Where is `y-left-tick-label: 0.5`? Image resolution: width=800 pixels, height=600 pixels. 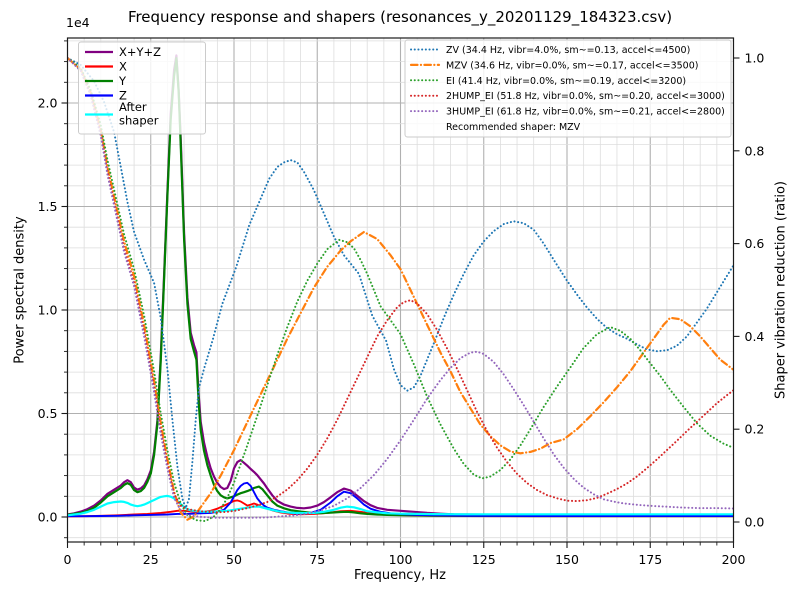
y-left-tick-label: 0.5 is located at coordinates (48, 413).